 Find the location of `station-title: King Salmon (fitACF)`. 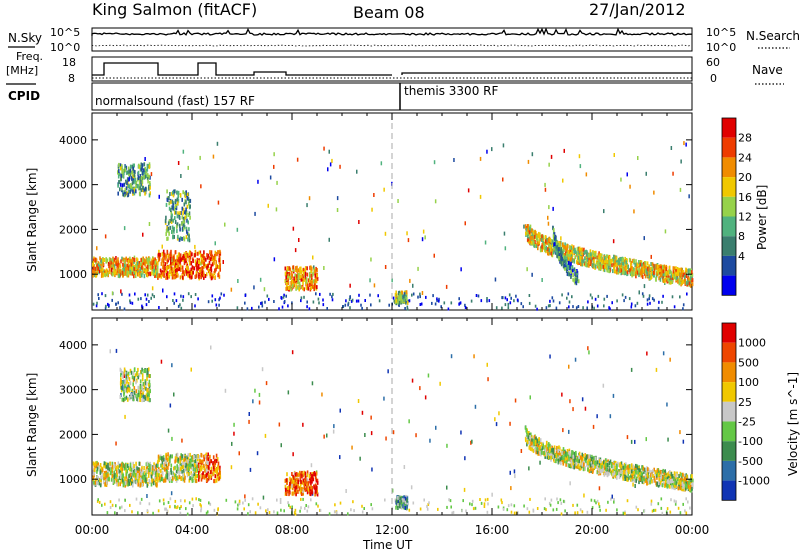

station-title: King Salmon (fitACF) is located at coordinates (174, 9).